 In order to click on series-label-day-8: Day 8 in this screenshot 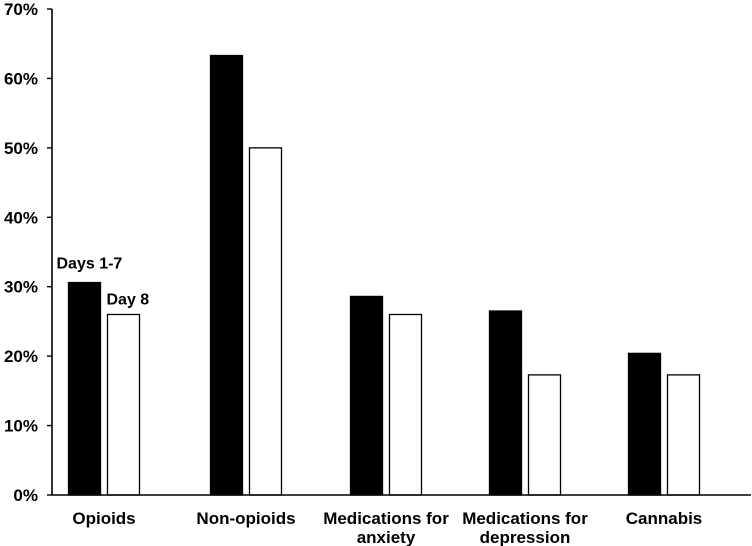, I will do `click(128, 299)`.